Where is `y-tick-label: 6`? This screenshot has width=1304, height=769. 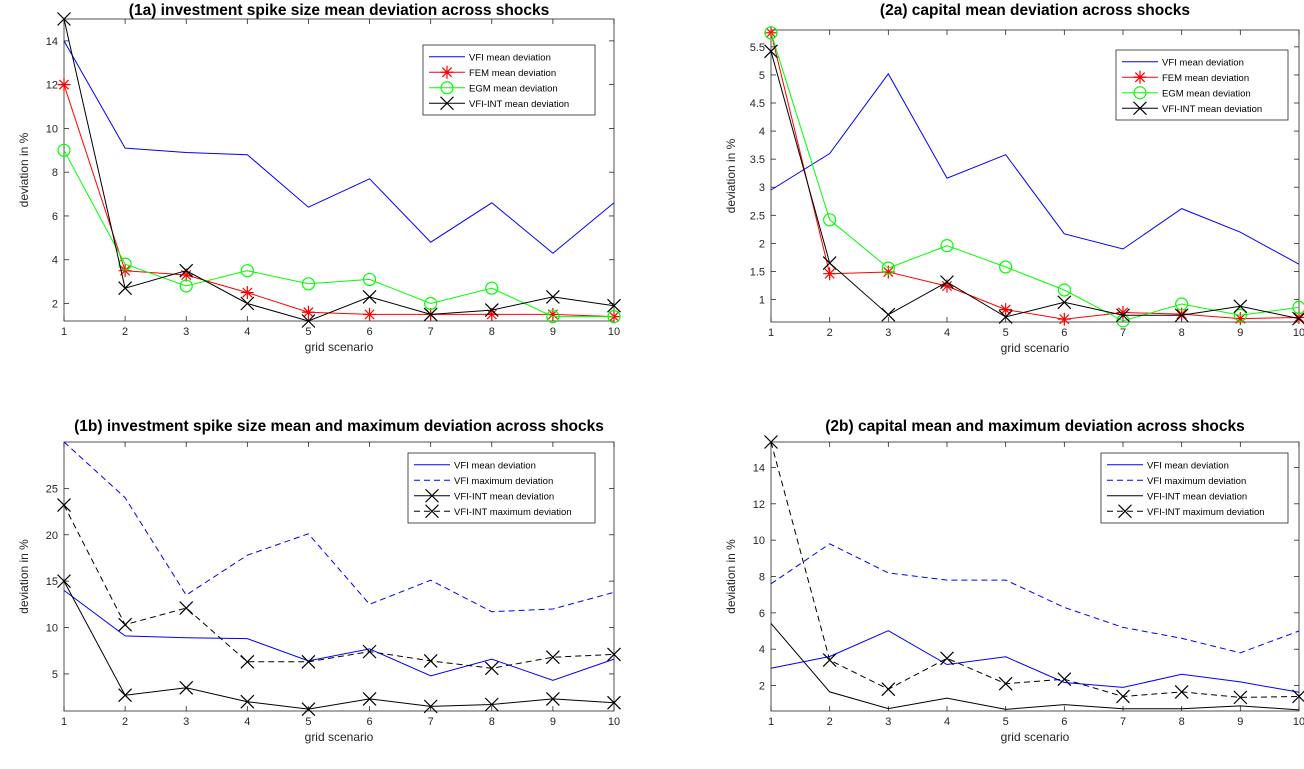 y-tick-label: 6 is located at coordinates (55, 217).